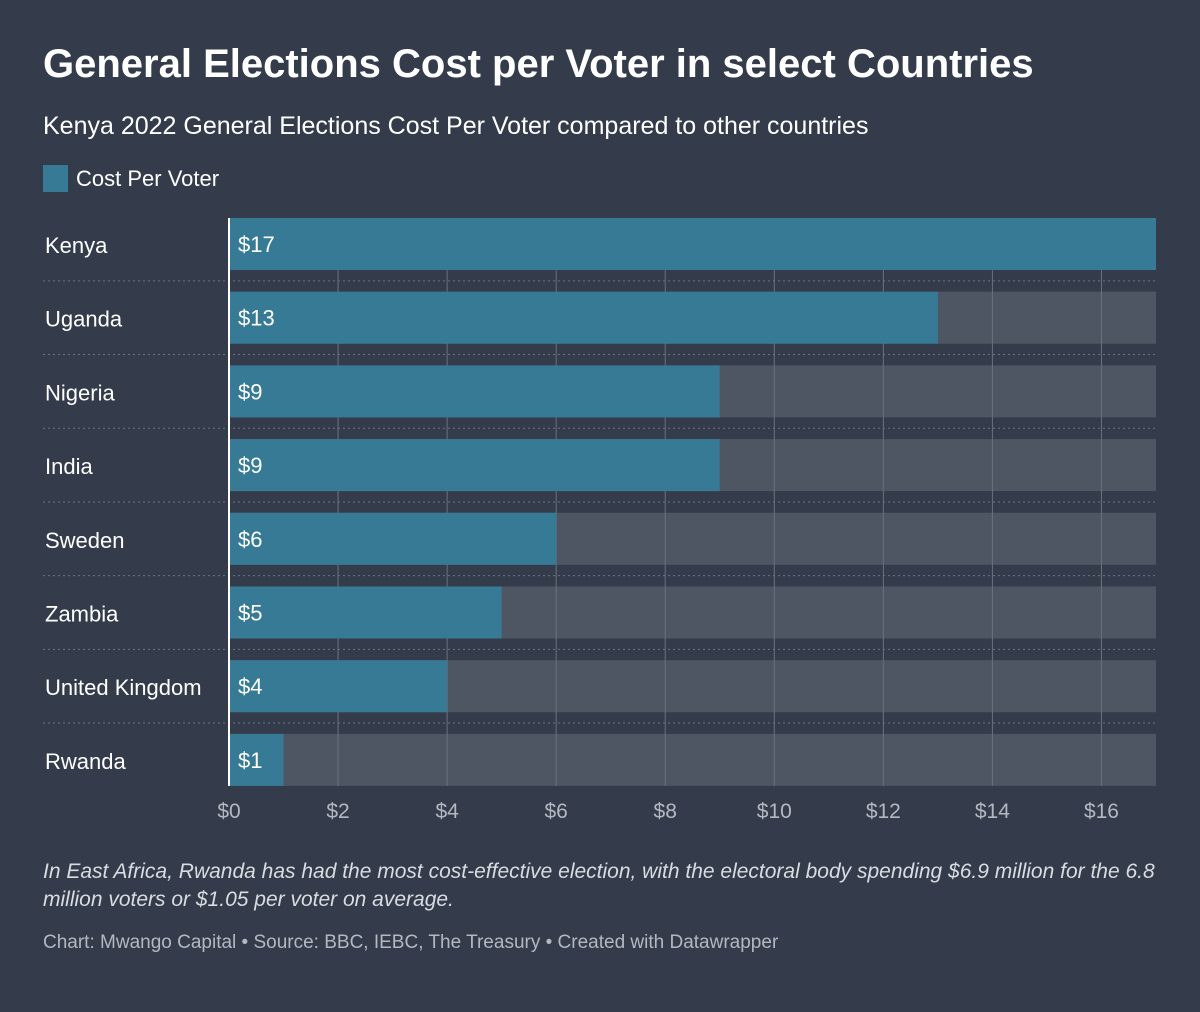 Image resolution: width=1200 pixels, height=1012 pixels. Describe the element at coordinates (555, 811) in the screenshot. I see `x-tick-label: $6` at that location.